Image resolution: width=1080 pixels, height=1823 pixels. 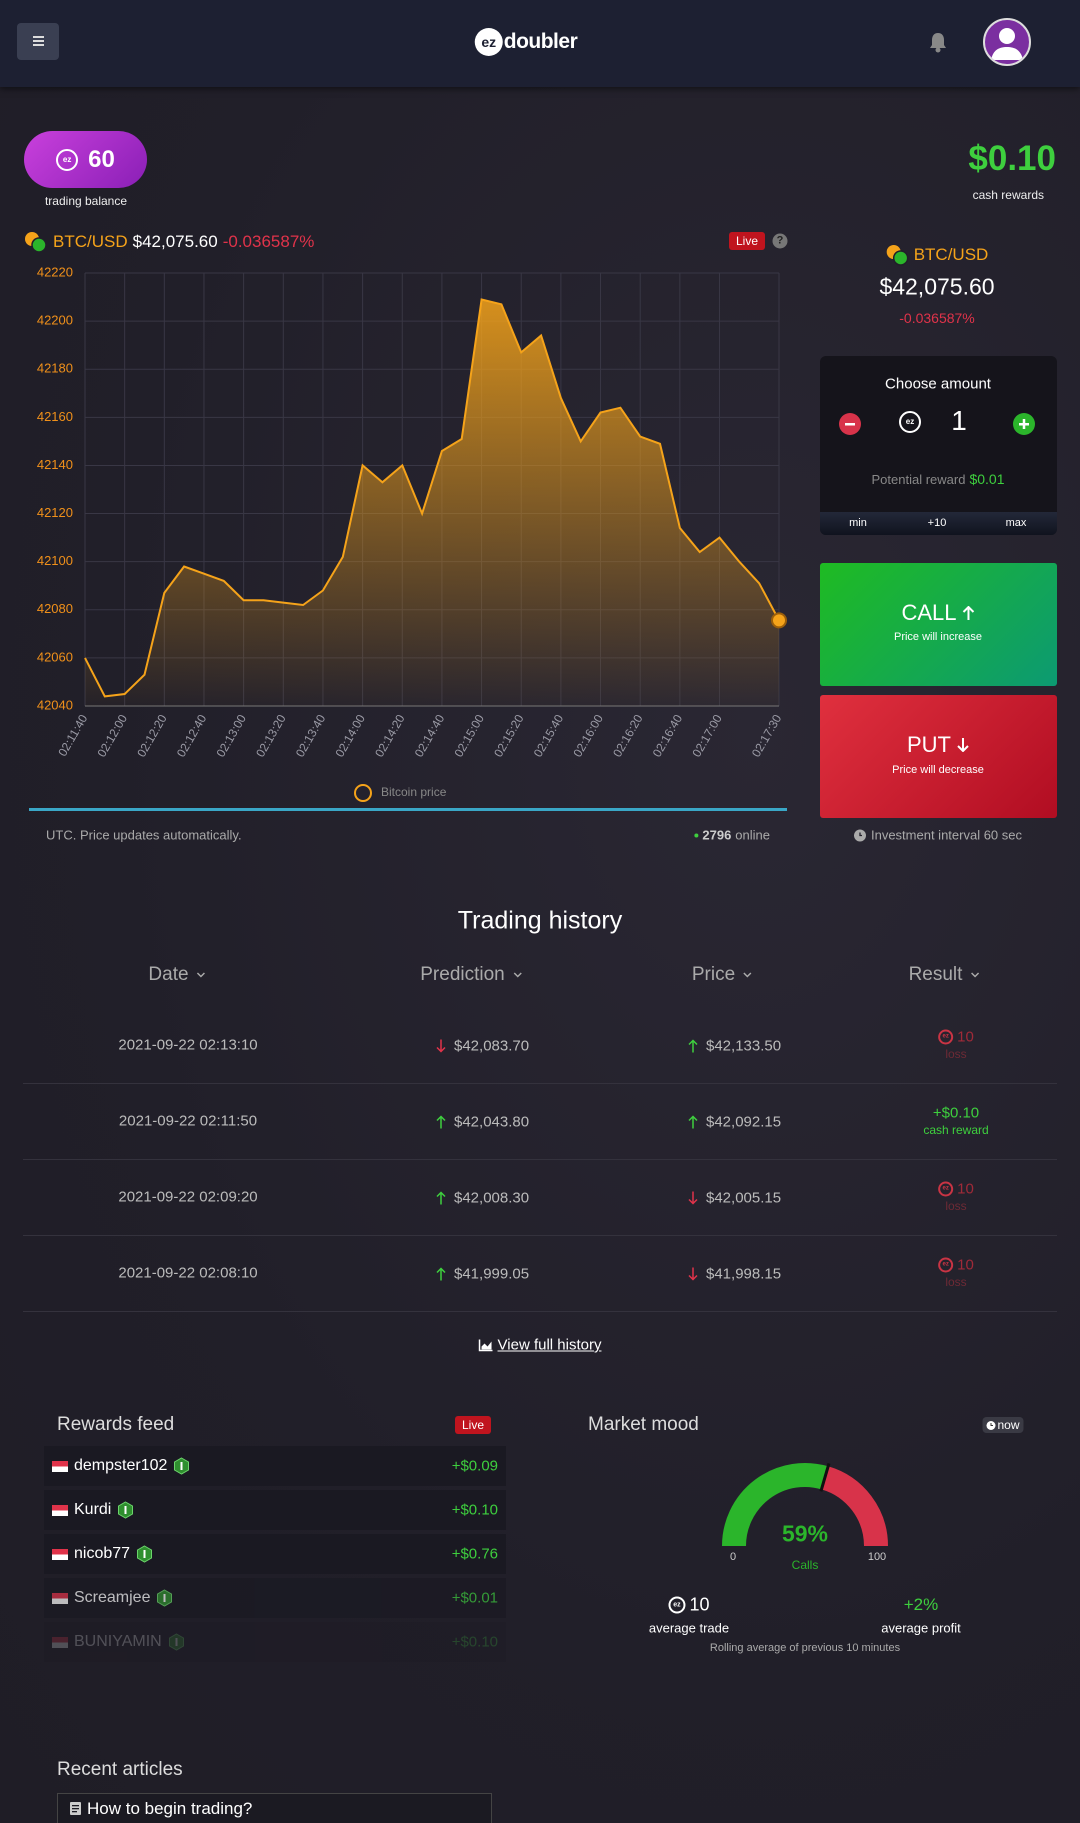 I want to click on reward-amount: +$0.09, so click(x=474, y=1466).